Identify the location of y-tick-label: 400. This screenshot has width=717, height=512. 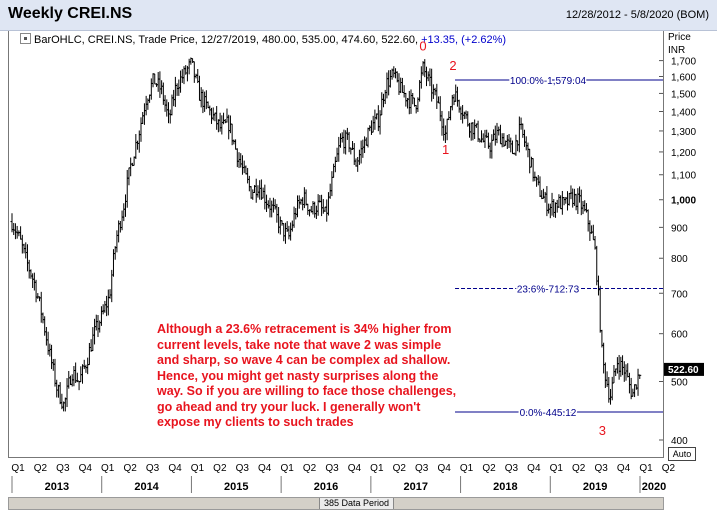
(679, 441).